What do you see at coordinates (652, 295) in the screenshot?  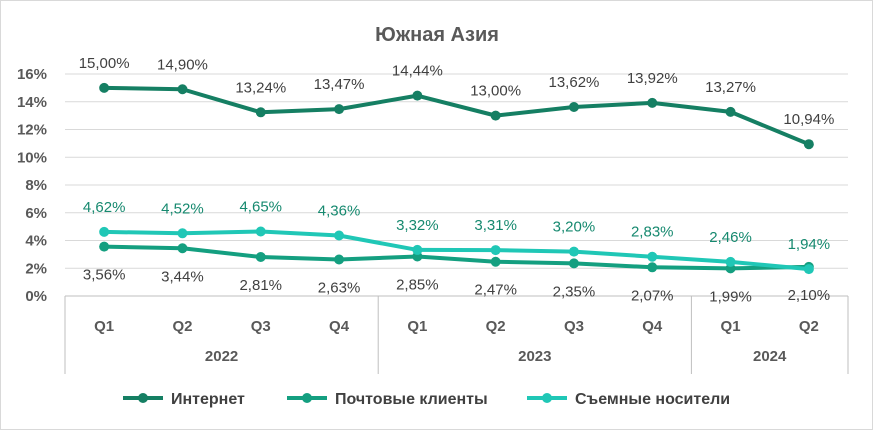 I see `data-label: 2,07%` at bounding box center [652, 295].